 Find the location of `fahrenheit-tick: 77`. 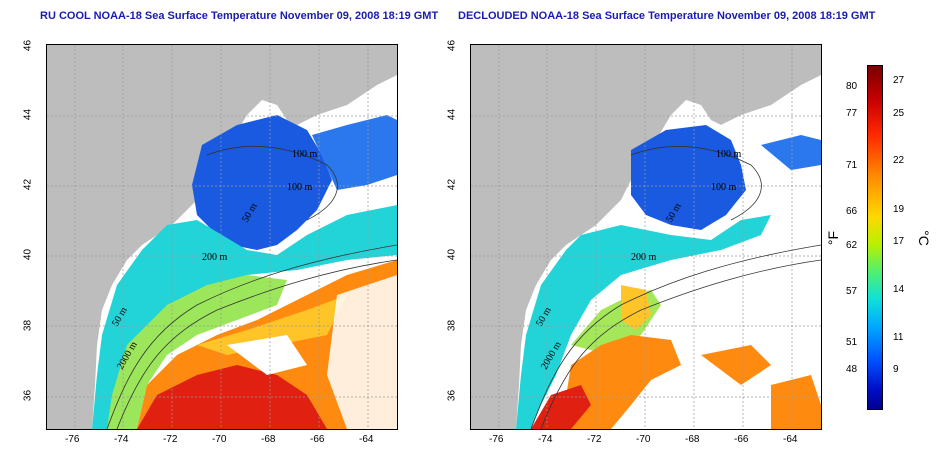

fahrenheit-tick: 77 is located at coordinates (852, 113).